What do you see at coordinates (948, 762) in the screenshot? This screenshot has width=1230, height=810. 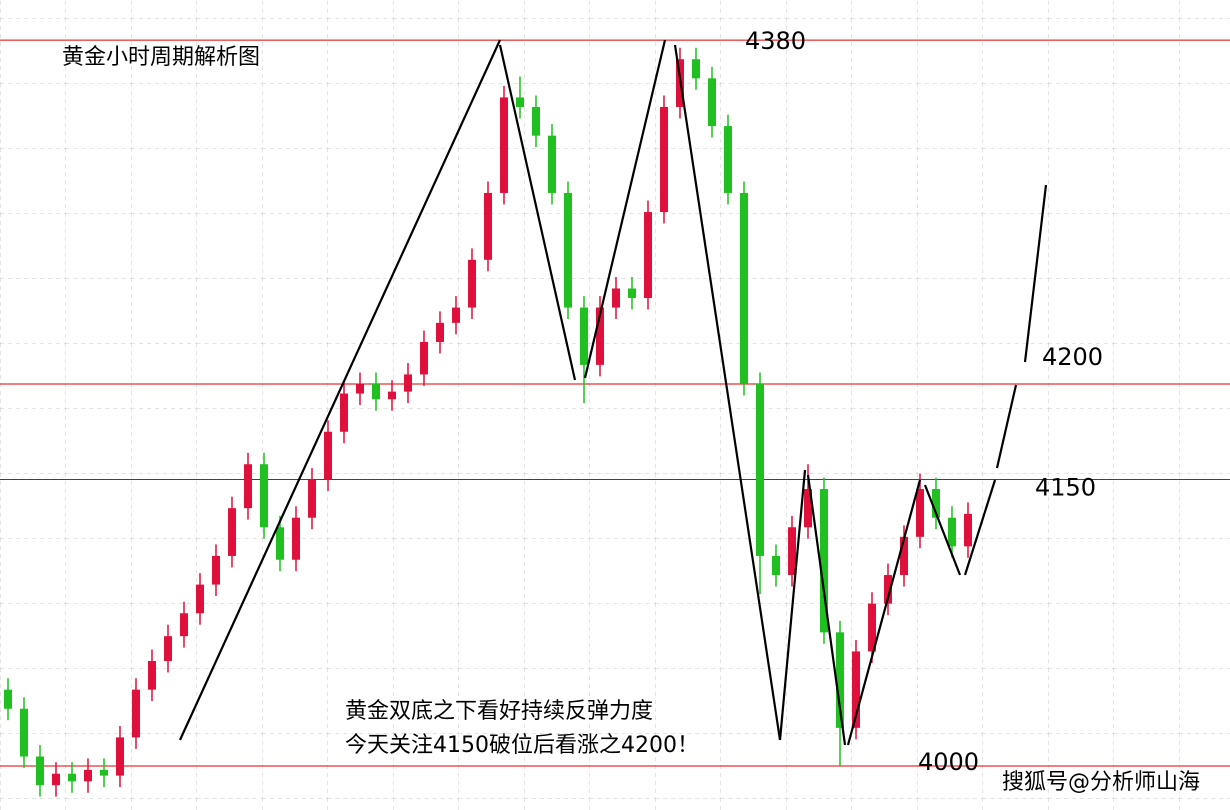 I see `level-label: 4000` at bounding box center [948, 762].